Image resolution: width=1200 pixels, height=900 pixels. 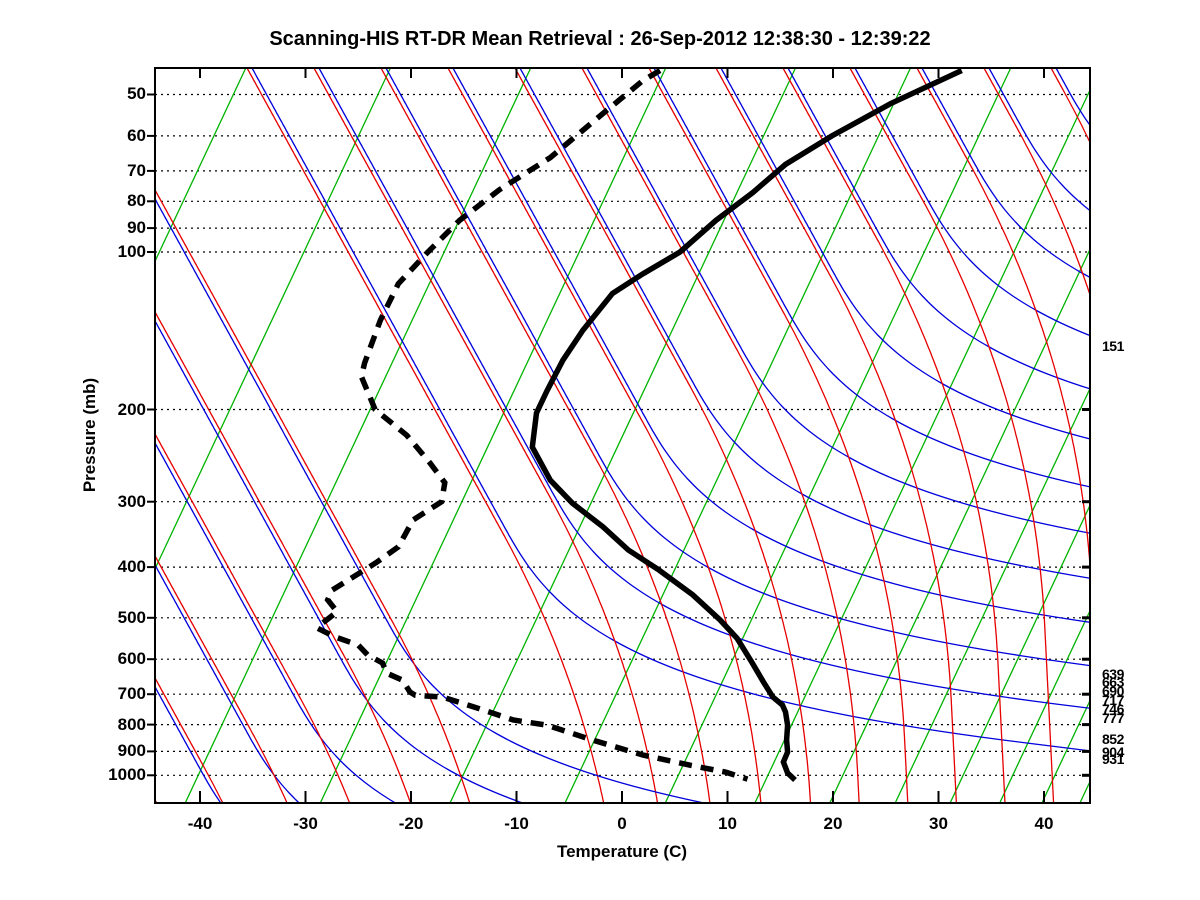 What do you see at coordinates (131, 694) in the screenshot?
I see `pressure-tick-label: 700` at bounding box center [131, 694].